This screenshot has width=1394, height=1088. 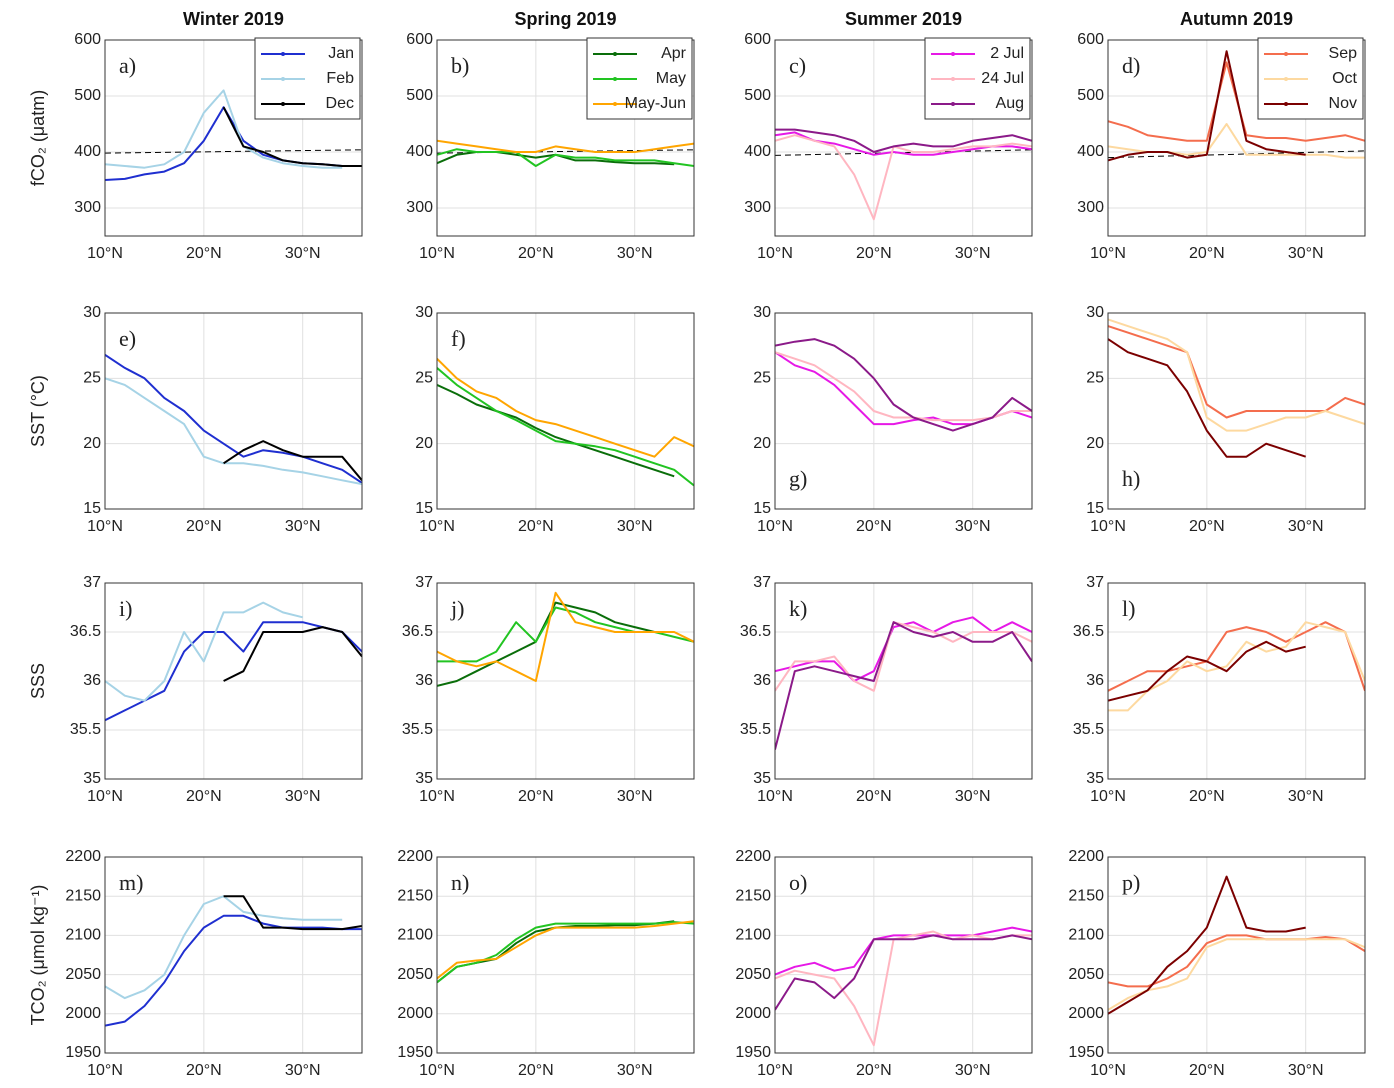 What do you see at coordinates (1086, 895) in the screenshot?
I see `y-tick-label: 2150` at bounding box center [1086, 895].